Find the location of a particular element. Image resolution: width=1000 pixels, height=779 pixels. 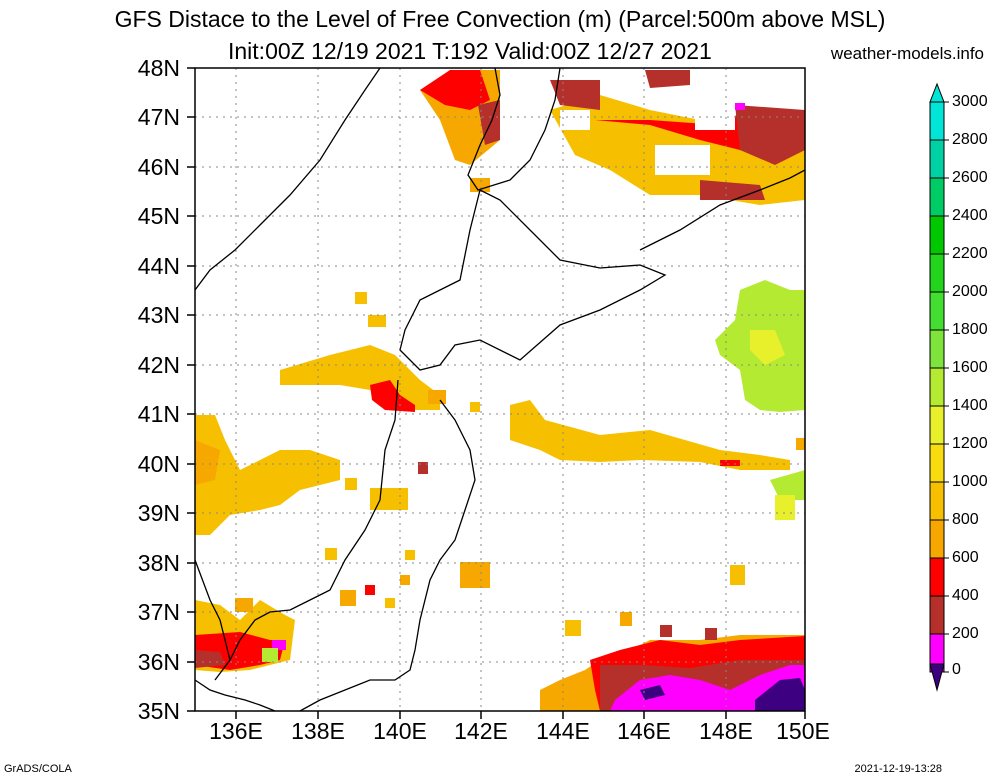

lat-label: 45N is located at coordinates (158, 216).